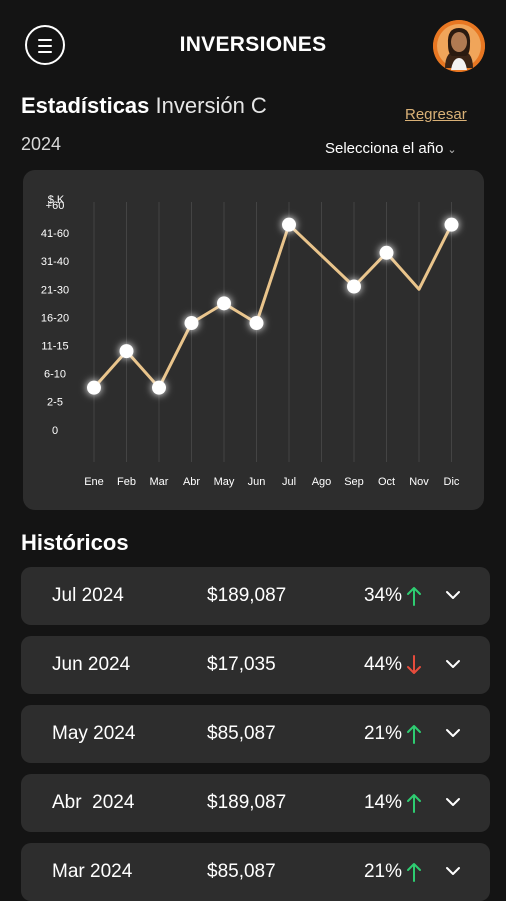 The image size is (506, 901). I want to click on x-tick-label: May, so click(224, 482).